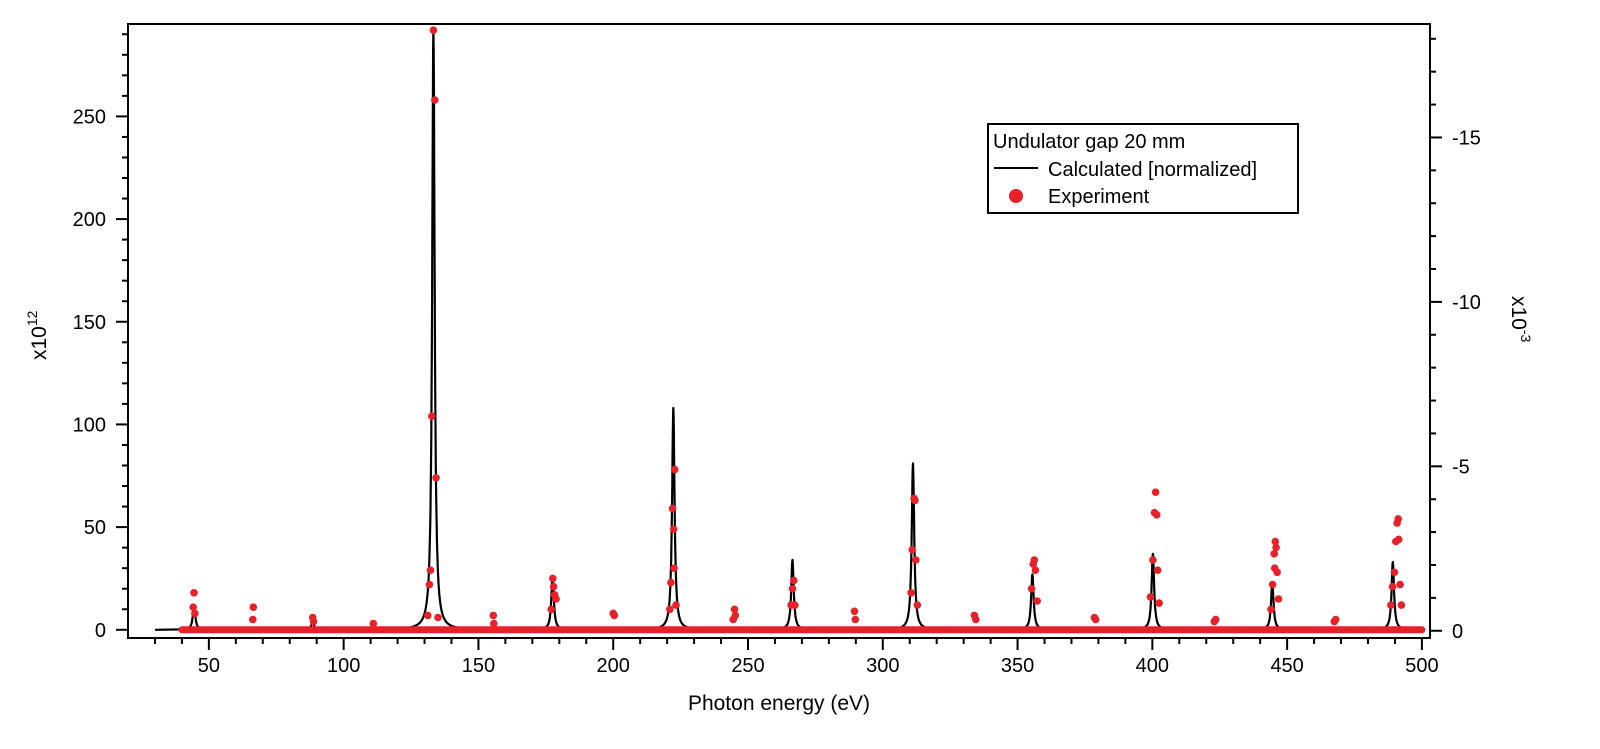  Describe the element at coordinates (882, 666) in the screenshot. I see `x-tick-label: 300` at that location.